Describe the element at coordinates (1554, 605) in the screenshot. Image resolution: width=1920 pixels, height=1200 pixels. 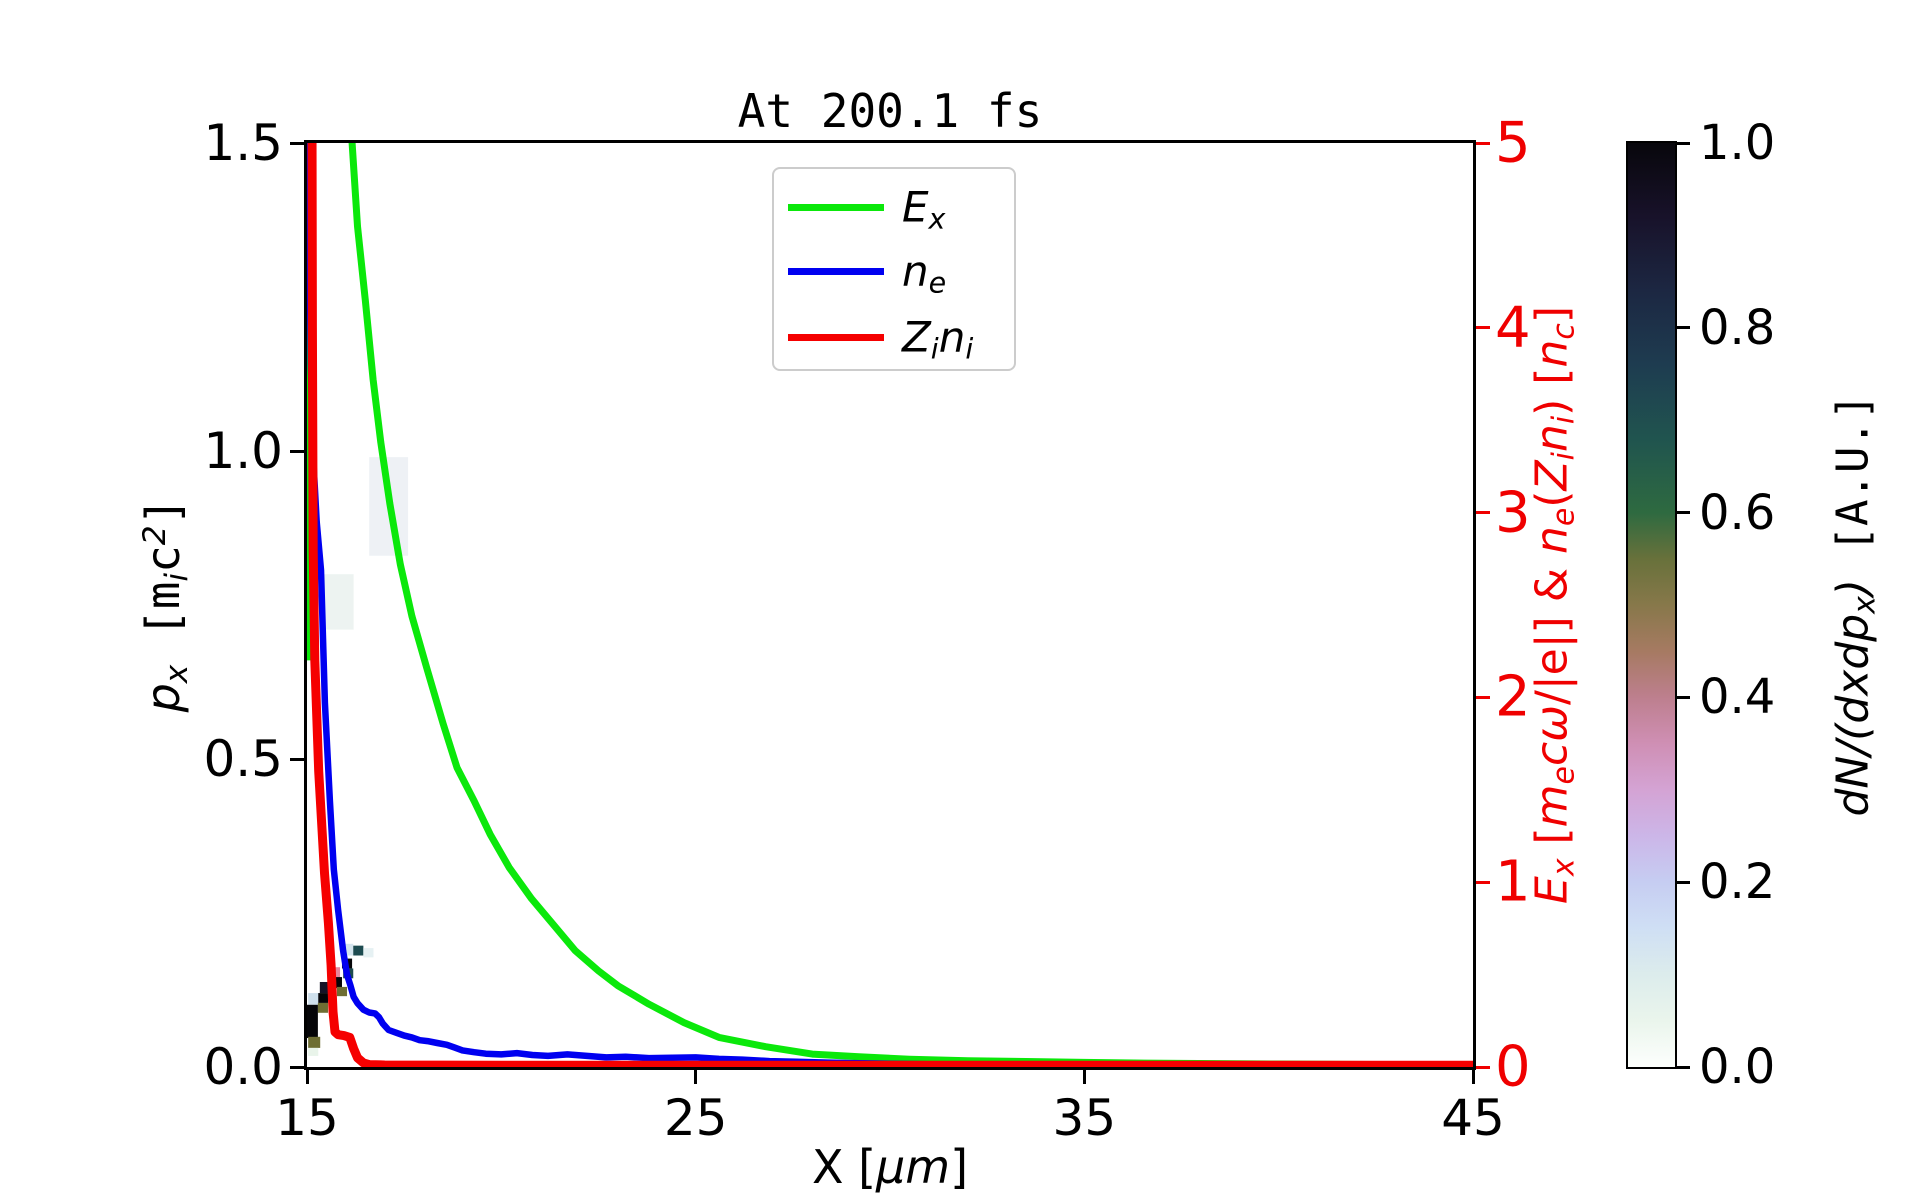
I see `right-axis-label: Ex [mecω/|e|] & ne(Zini) [nc]` at that location.